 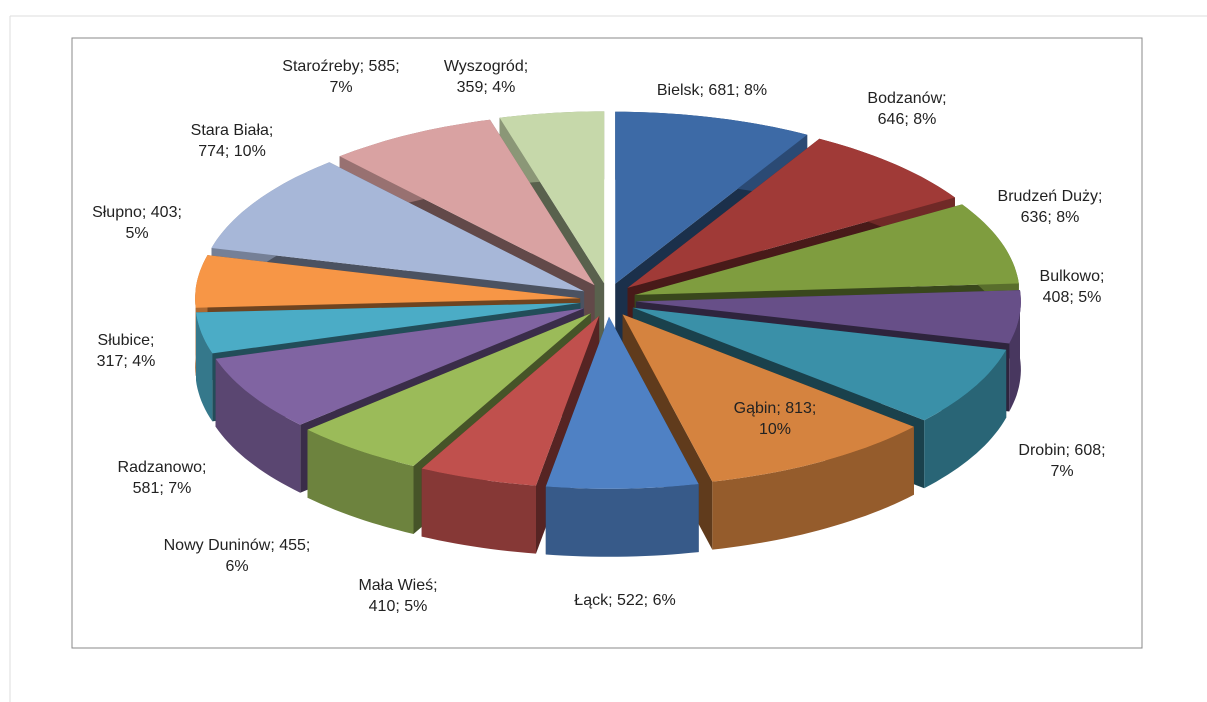 What do you see at coordinates (907, 109) in the screenshot?
I see `data-label: Bodzanów; 646; 8%` at bounding box center [907, 109].